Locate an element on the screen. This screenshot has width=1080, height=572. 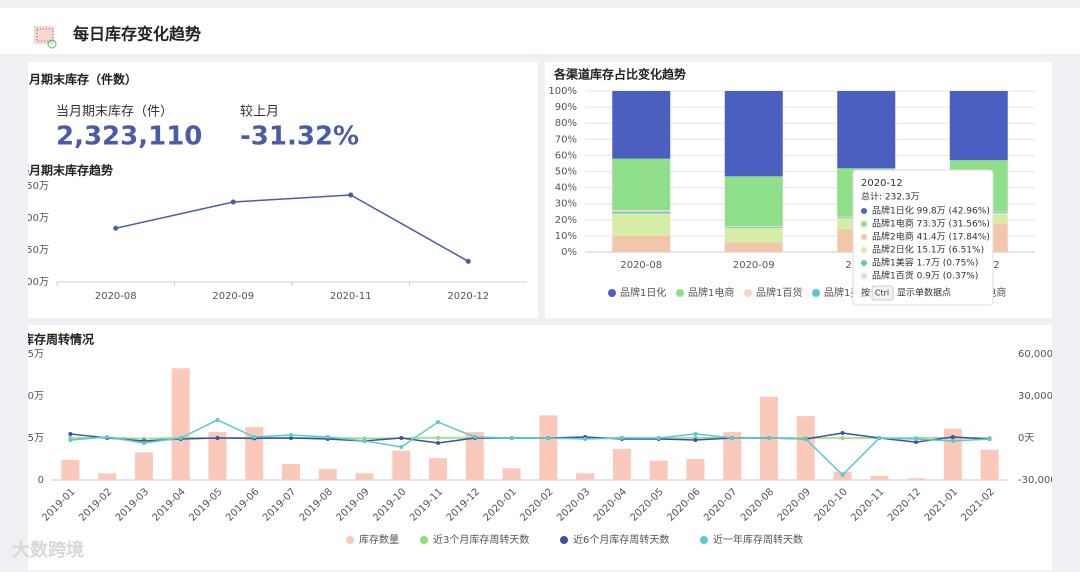
y-tick-label: 60% is located at coordinates (566, 155).